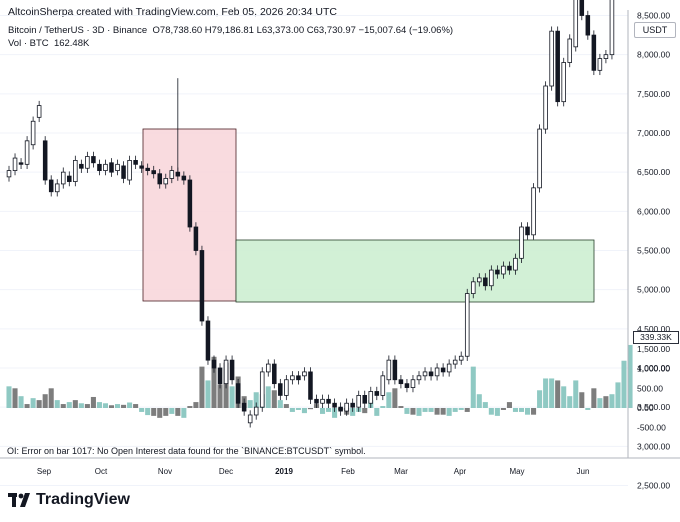 The width and height of the screenshot is (680, 522). I want to click on tradingview-logo: TradingView, so click(69, 500).